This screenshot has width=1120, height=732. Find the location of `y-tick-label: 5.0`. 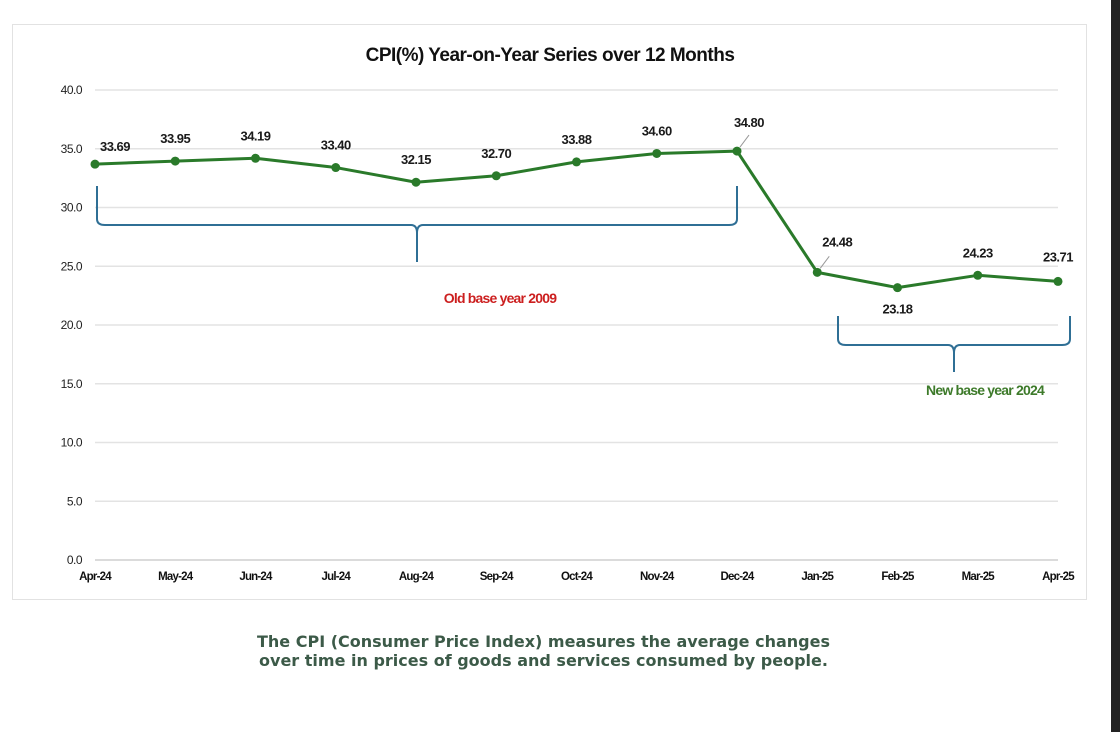

y-tick-label: 5.0 is located at coordinates (75, 501).